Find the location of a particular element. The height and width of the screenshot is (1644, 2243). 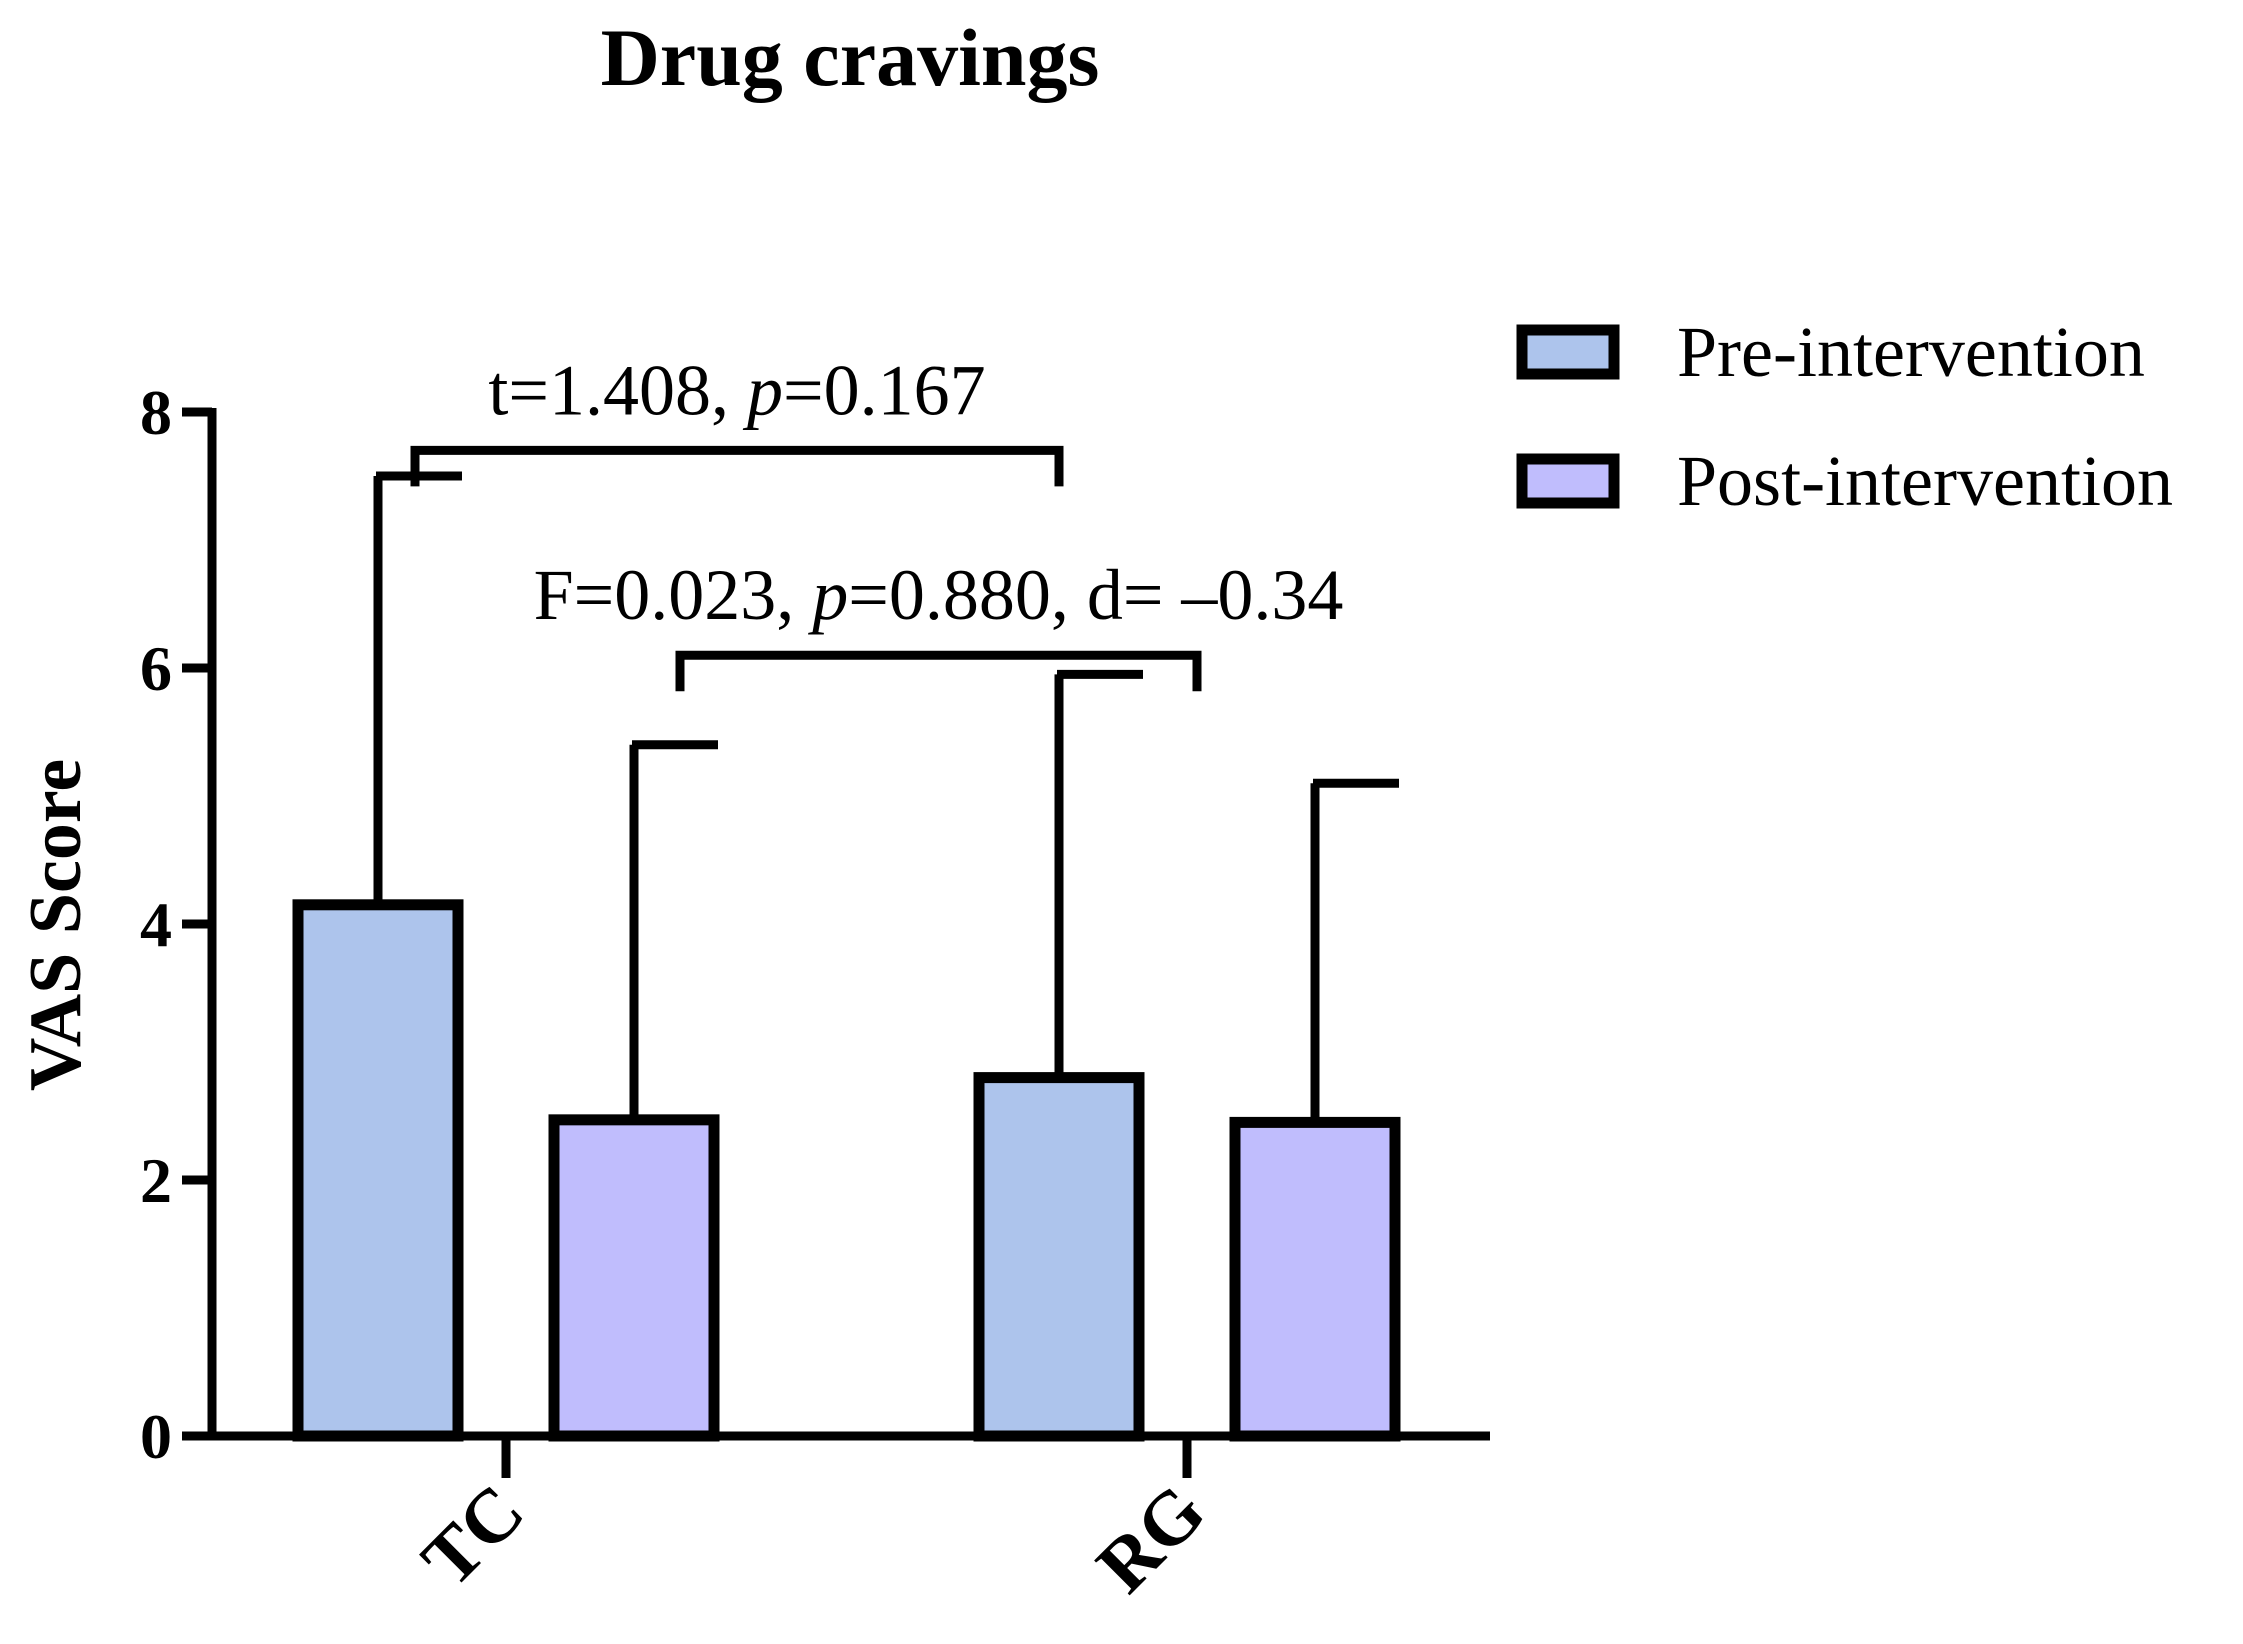

bar-rg-post-intervention is located at coordinates (1315, 1279).